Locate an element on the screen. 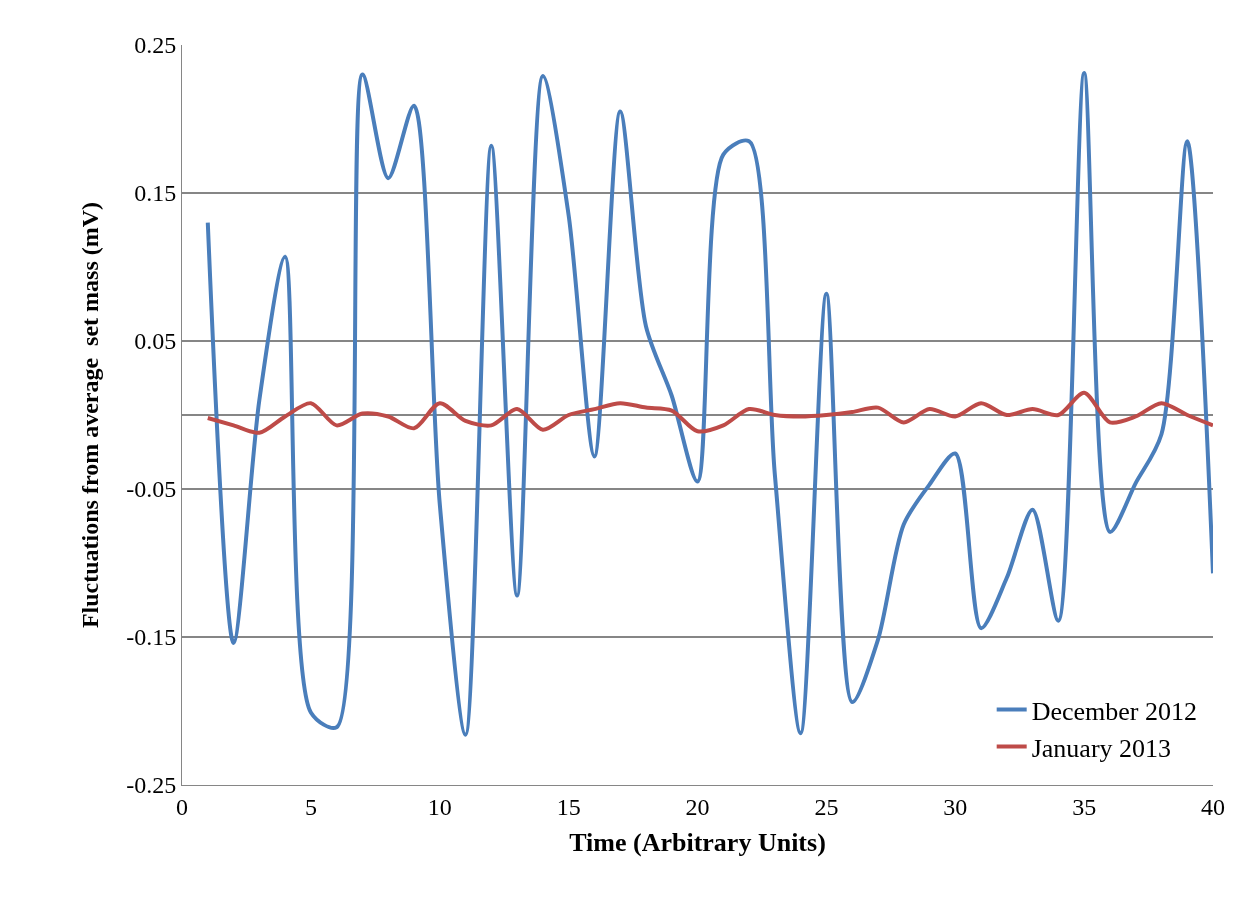 The width and height of the screenshot is (1248, 913). x-tick-label: 5 is located at coordinates (310, 806).